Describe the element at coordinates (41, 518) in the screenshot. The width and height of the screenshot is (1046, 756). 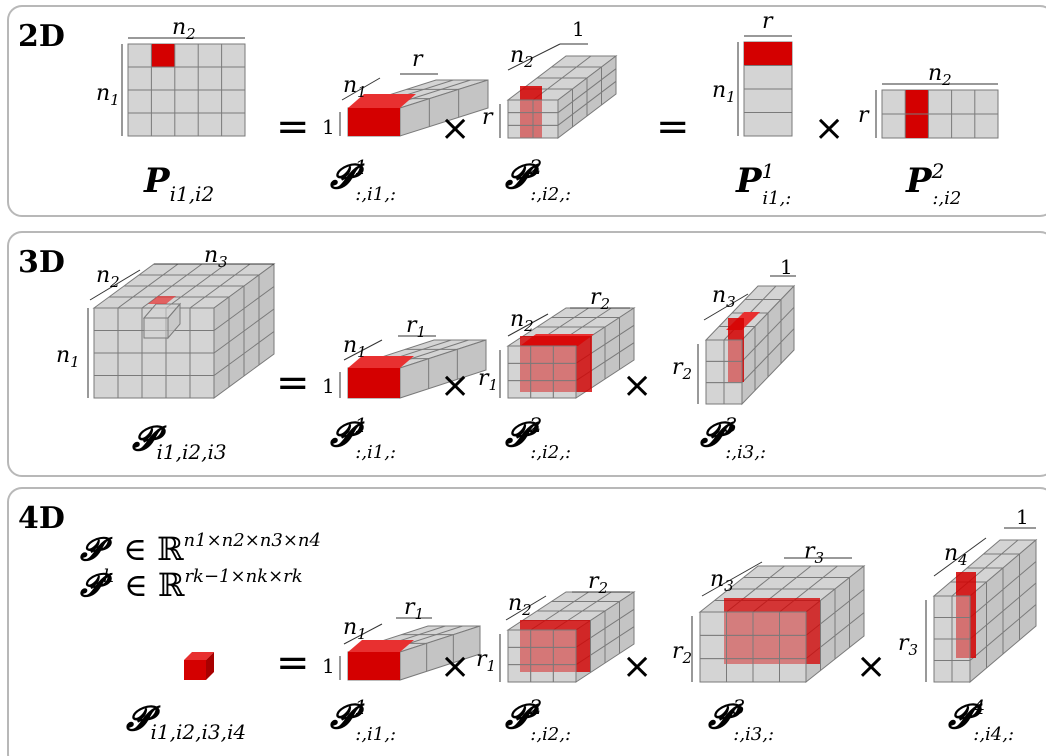
I see `panel-label-4d: 4D` at that location.